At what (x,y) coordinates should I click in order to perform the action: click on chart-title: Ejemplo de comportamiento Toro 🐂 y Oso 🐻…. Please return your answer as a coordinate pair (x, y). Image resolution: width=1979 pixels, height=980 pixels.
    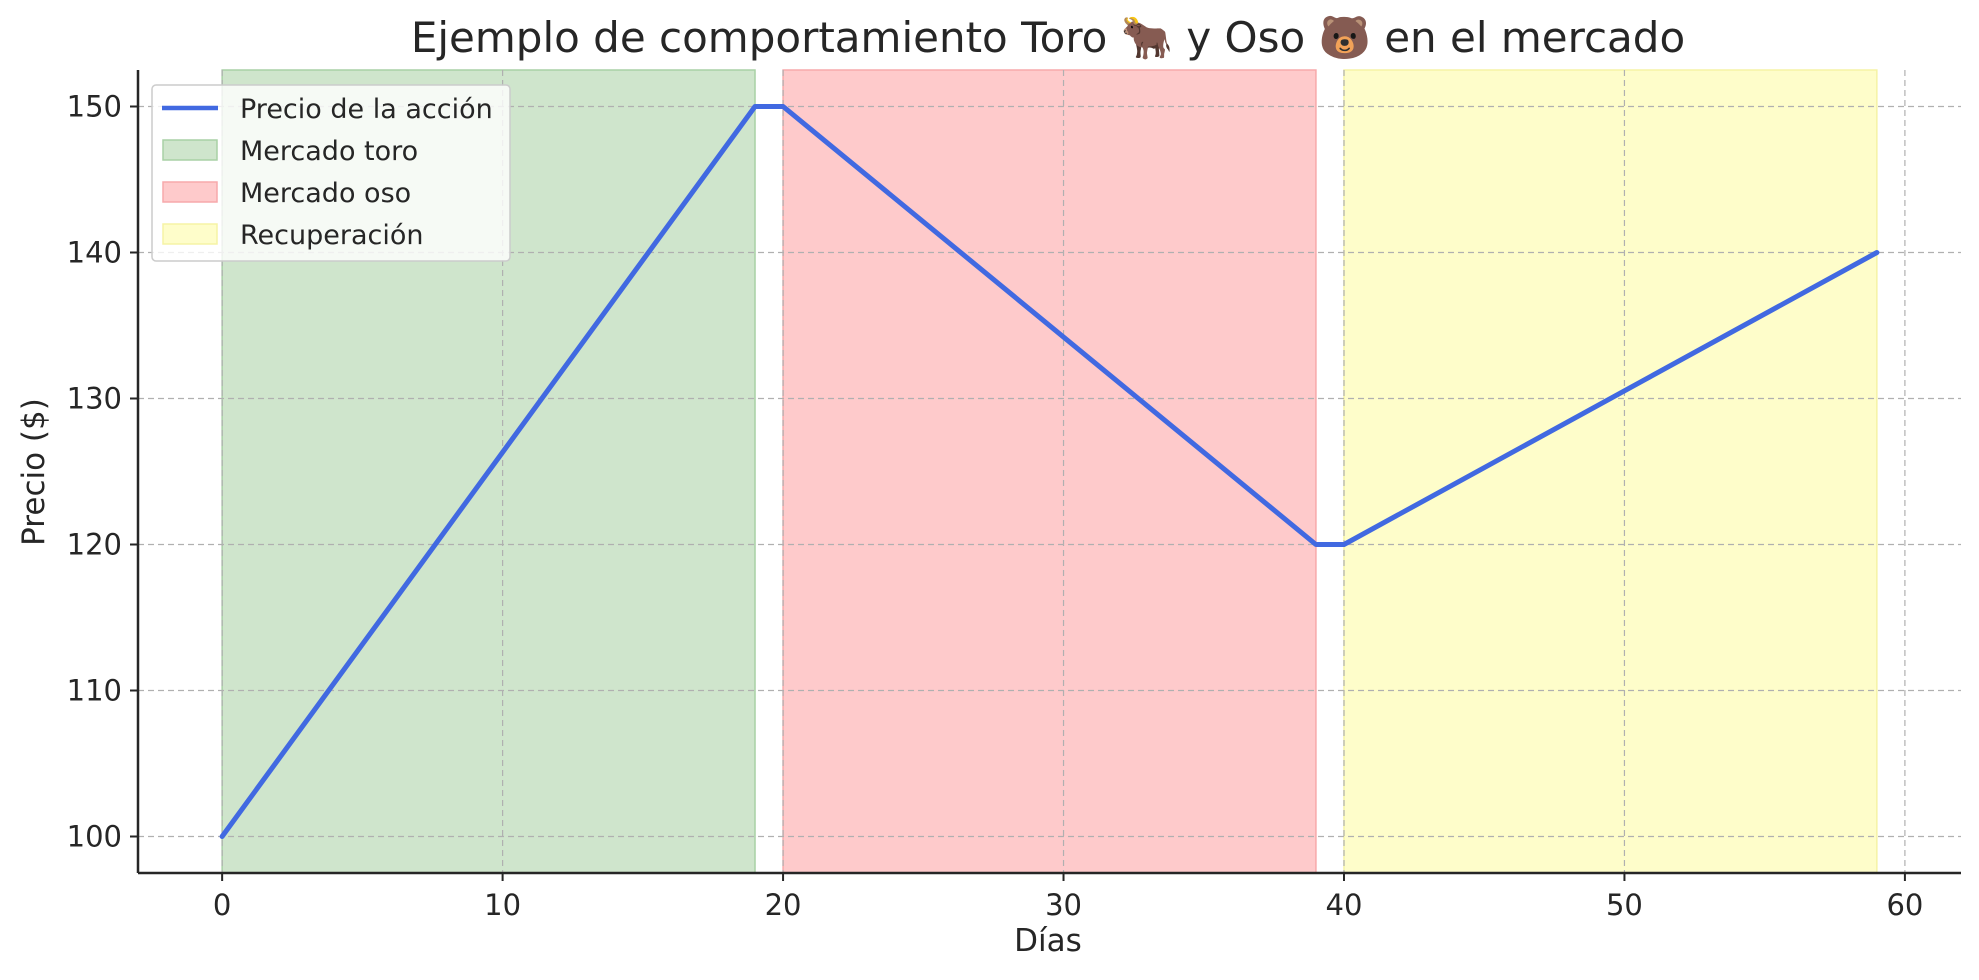
    Looking at the image, I should click on (1048, 37).